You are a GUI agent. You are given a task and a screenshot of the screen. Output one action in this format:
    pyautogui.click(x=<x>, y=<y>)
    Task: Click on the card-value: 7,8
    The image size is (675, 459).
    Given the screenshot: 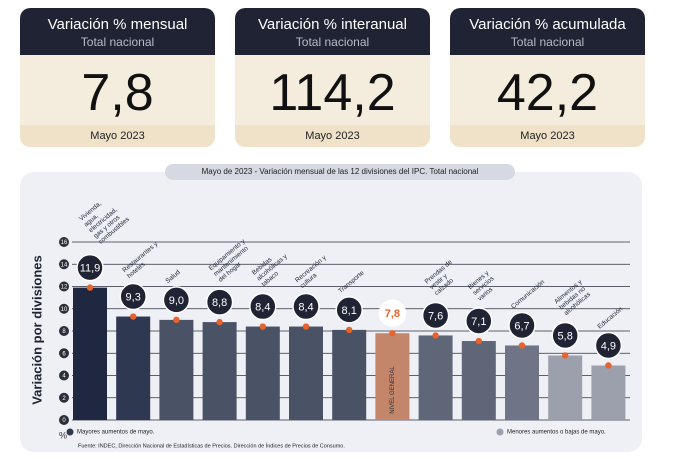 What is the action you would take?
    pyautogui.click(x=117, y=93)
    